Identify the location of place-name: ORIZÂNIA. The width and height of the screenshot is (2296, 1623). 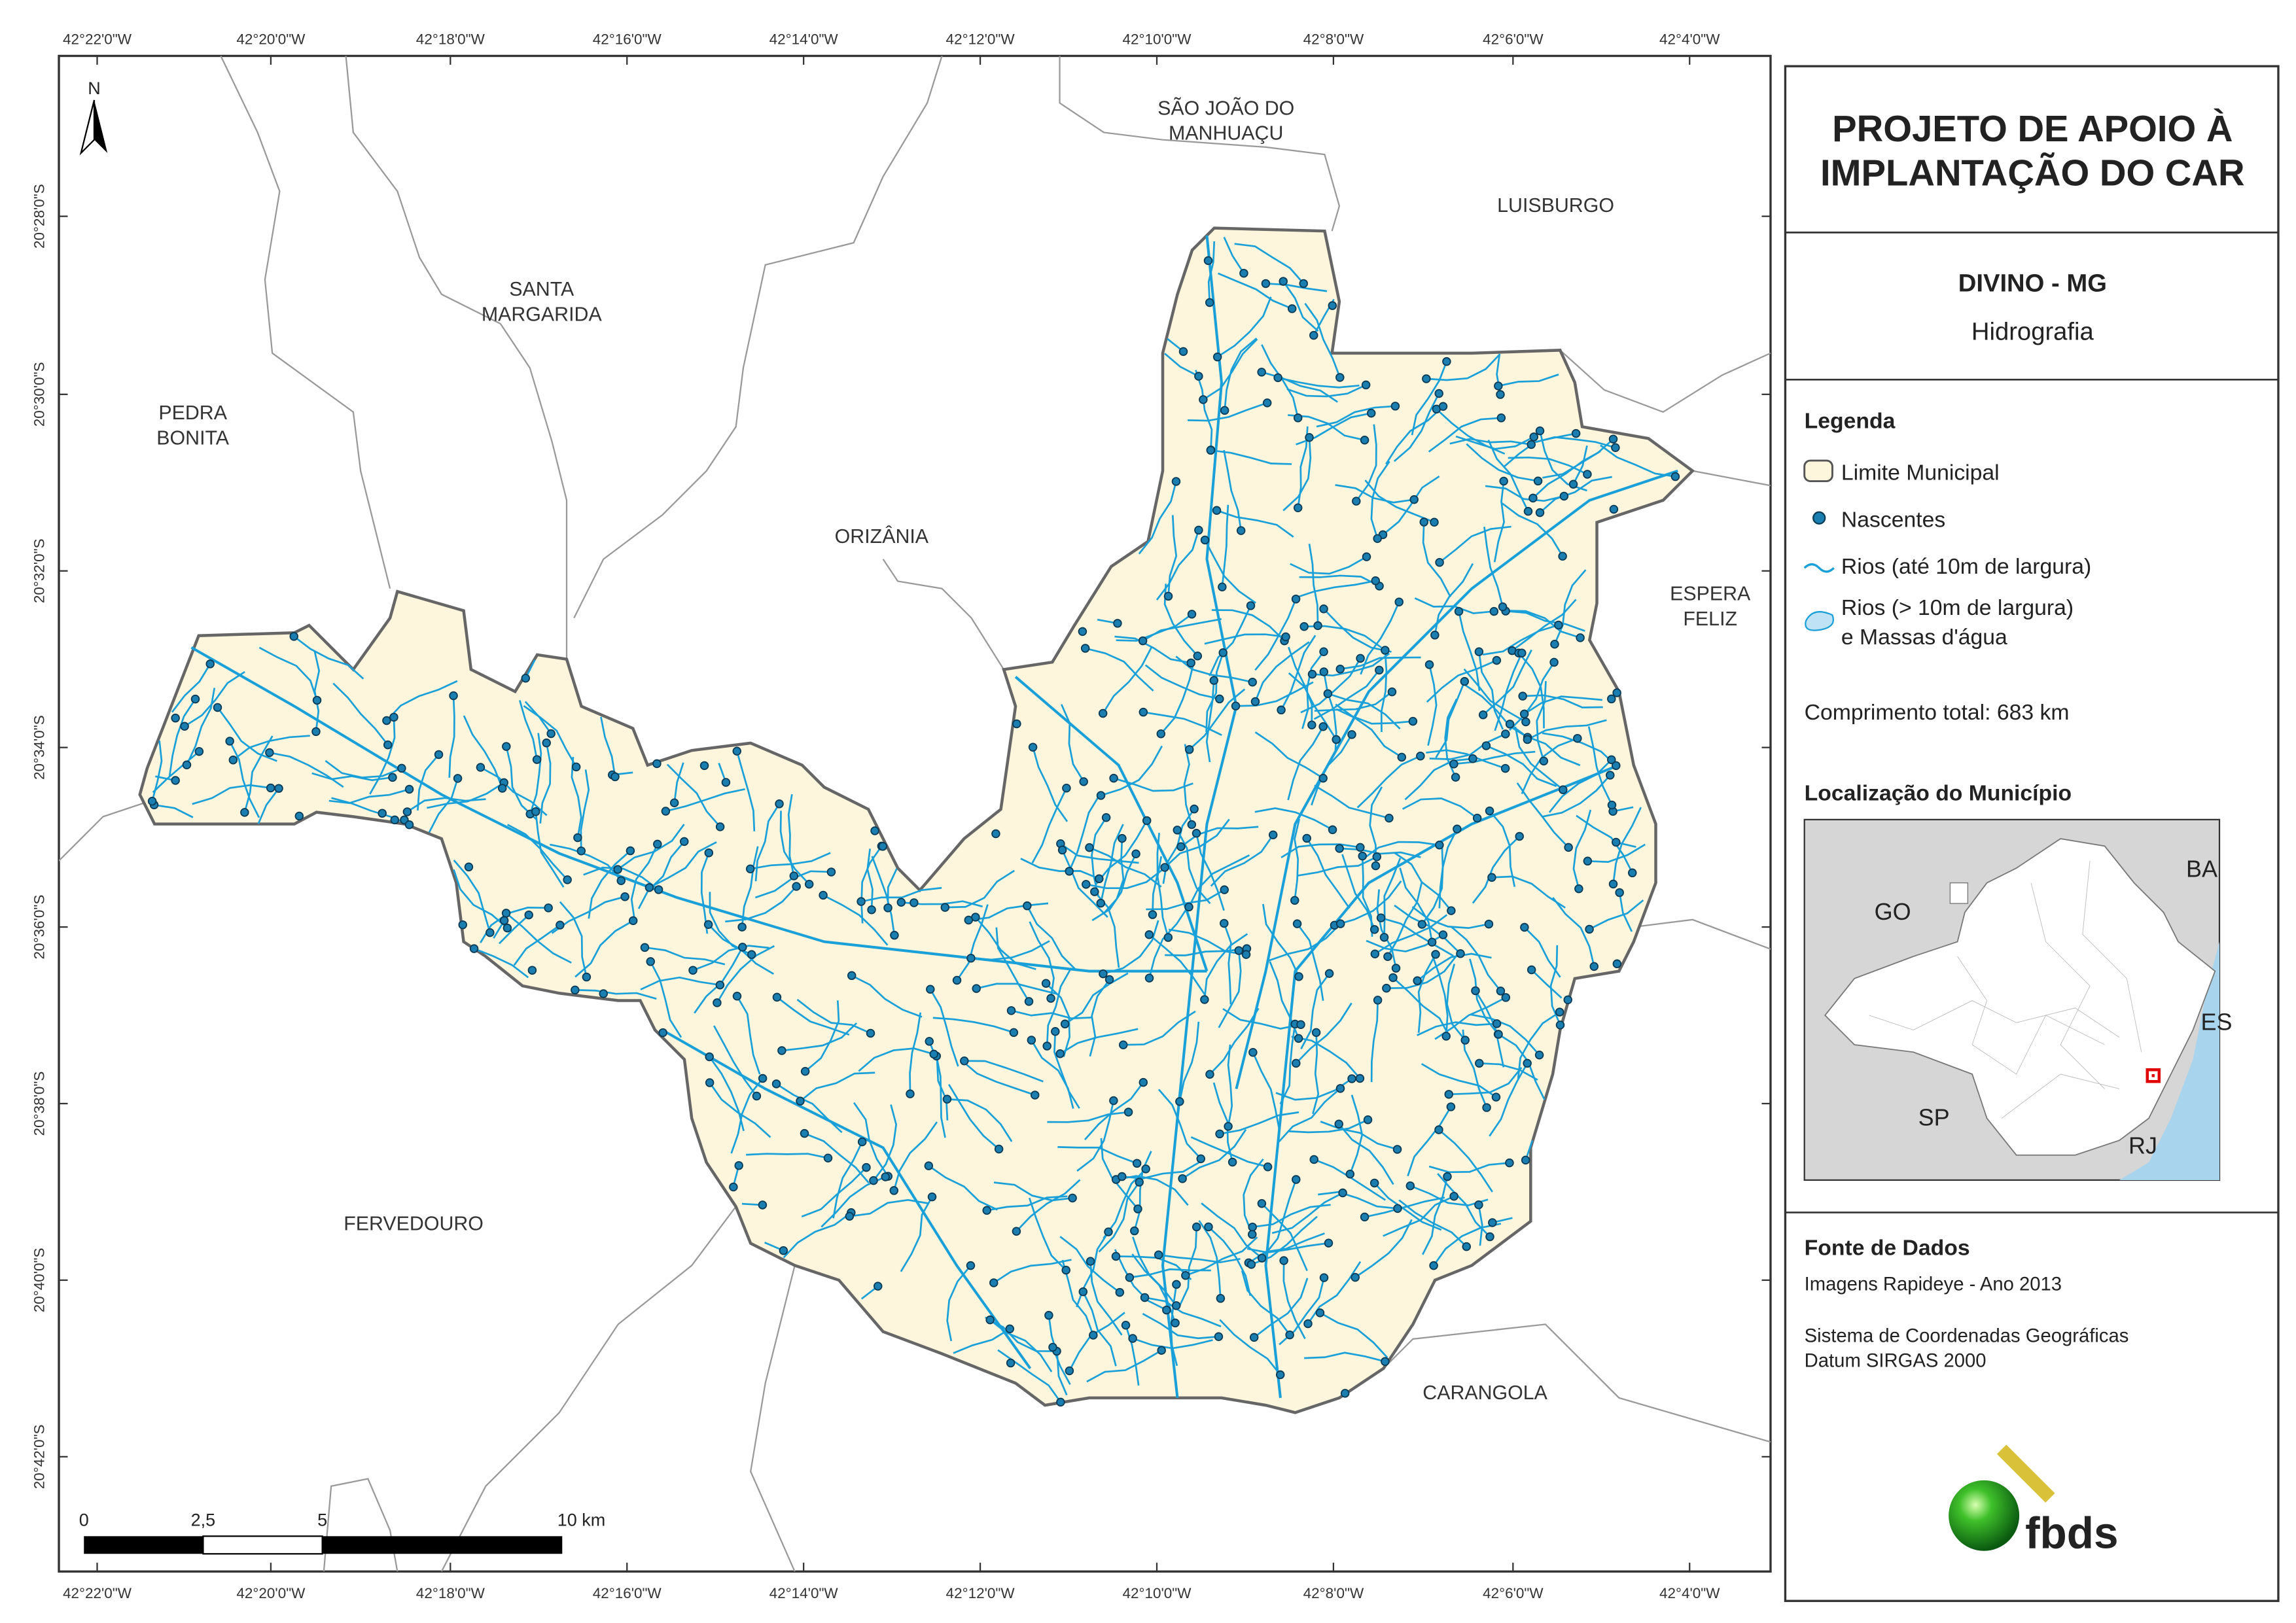
(882, 537).